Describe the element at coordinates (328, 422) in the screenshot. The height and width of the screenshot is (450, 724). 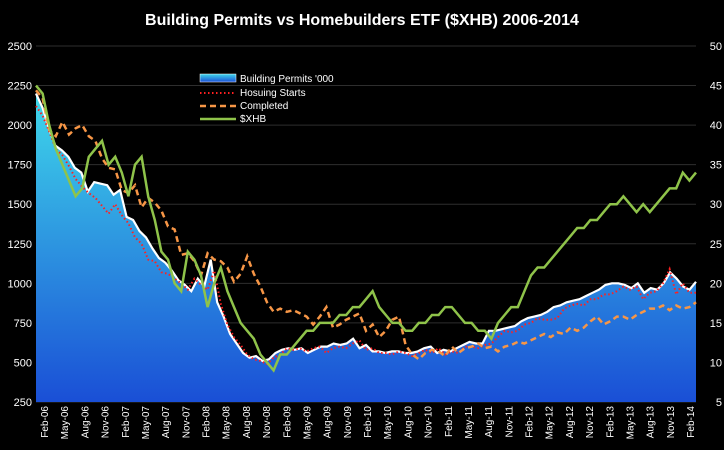
I see `x-tick-label: Aug-09` at that location.